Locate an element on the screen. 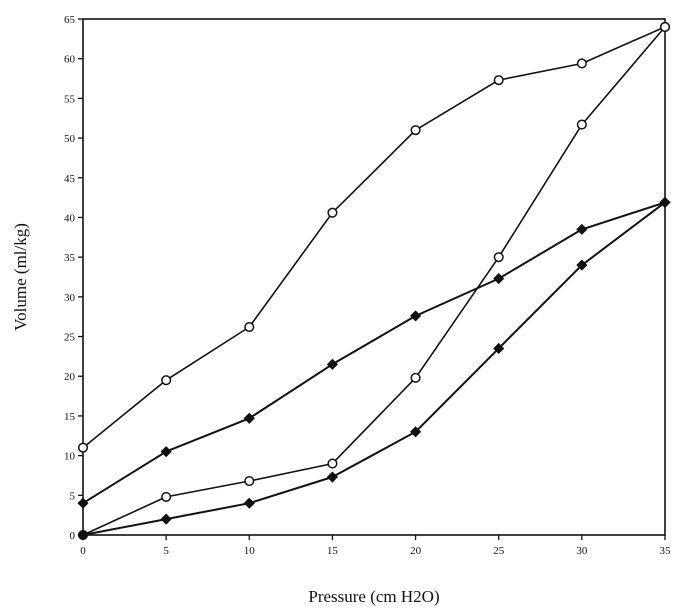 The width and height of the screenshot is (685, 615). y-tick-label: 5 is located at coordinates (73, 496).